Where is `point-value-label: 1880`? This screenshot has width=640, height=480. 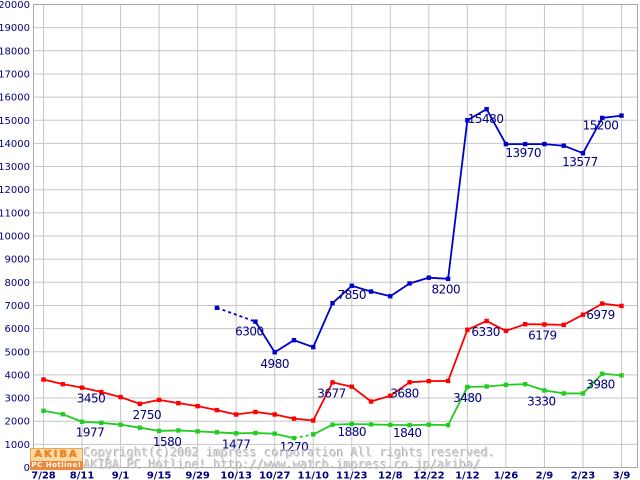 point-value-label: 1880 is located at coordinates (351, 432).